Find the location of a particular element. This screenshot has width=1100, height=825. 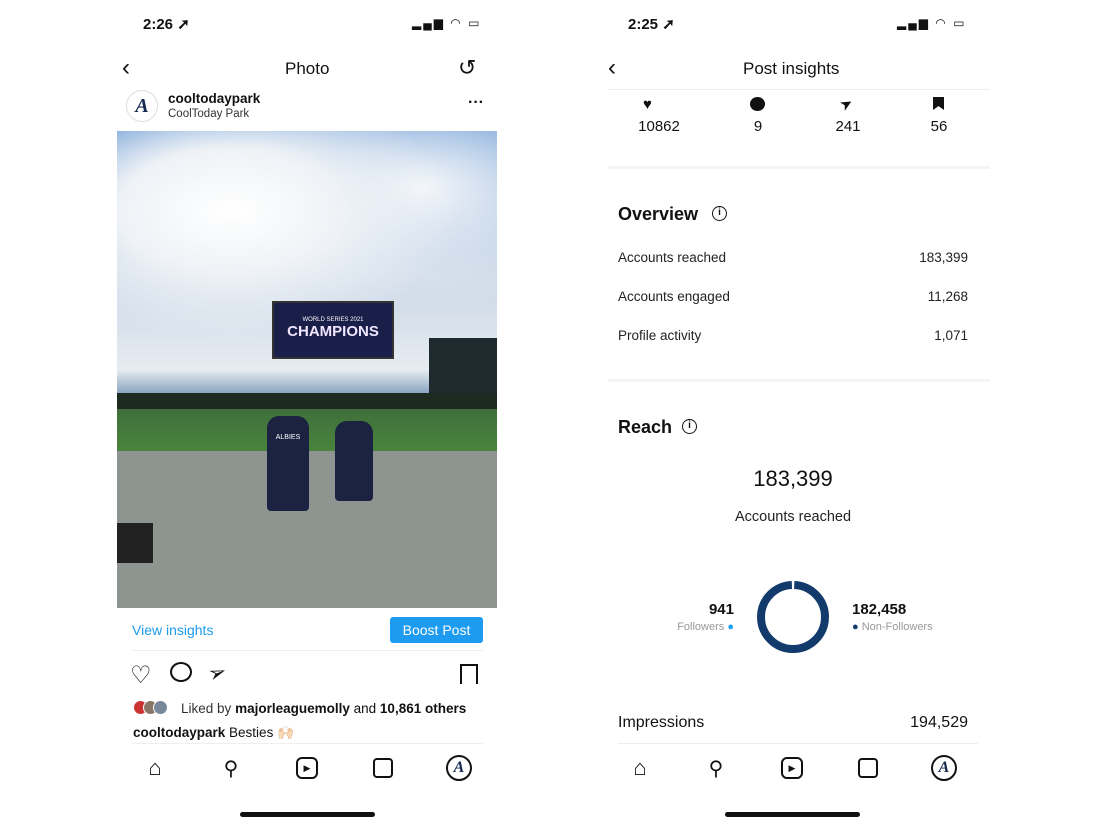

username: cooltodaypark is located at coordinates (214, 98).